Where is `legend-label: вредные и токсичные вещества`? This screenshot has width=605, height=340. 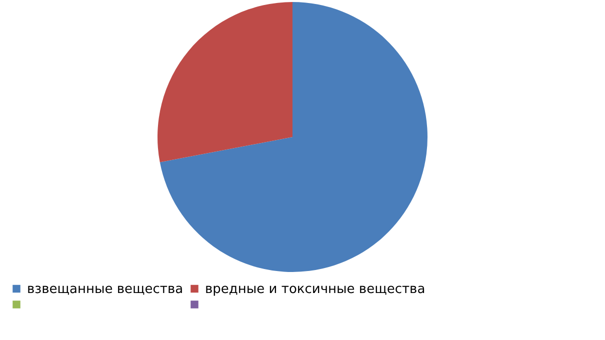
legend-label: вредные и токсичные вещества is located at coordinates (315, 289).